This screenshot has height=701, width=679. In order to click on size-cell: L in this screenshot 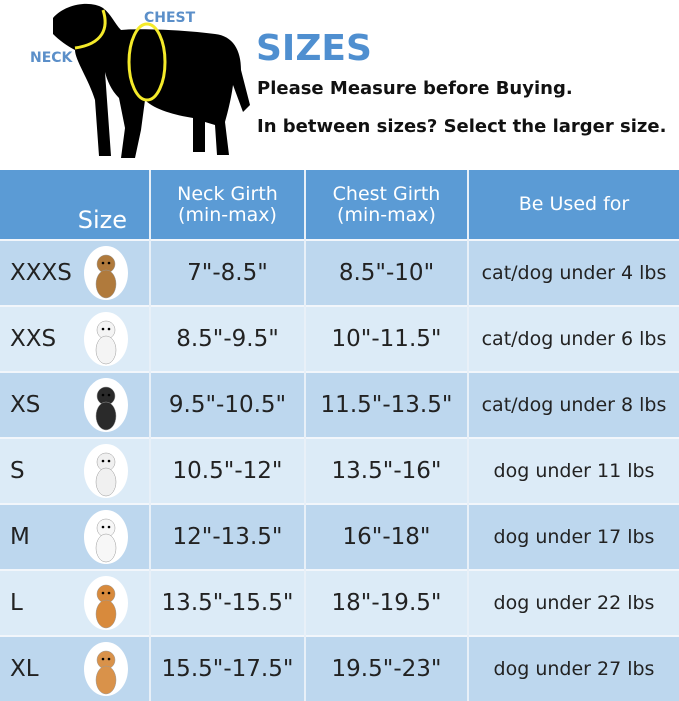, I will do `click(75, 602)`.